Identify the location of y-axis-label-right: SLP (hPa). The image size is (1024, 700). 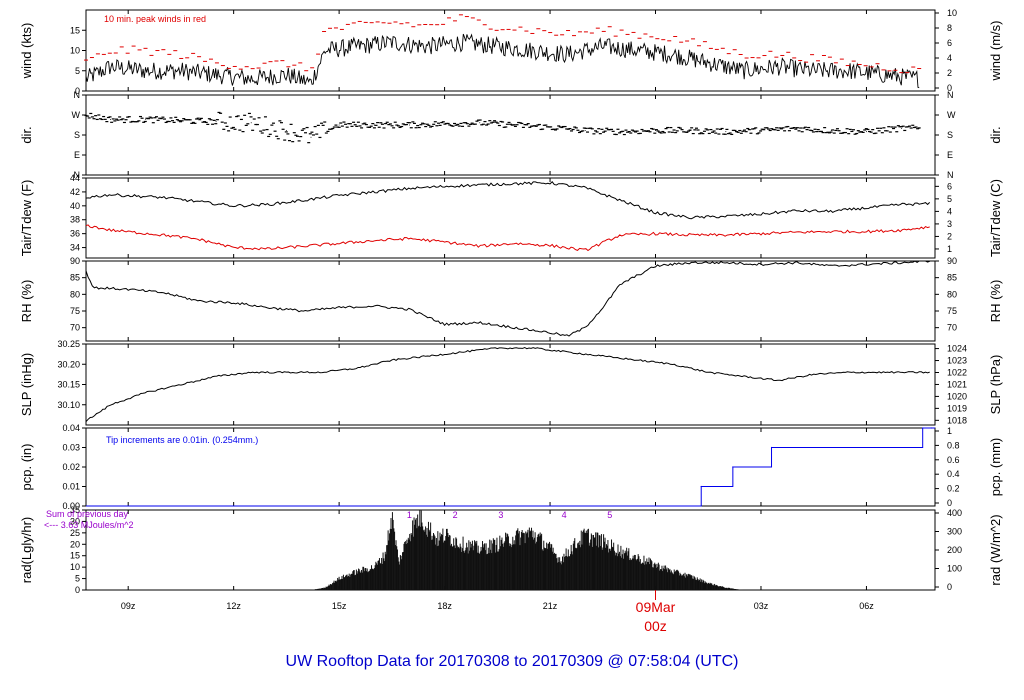
(995, 385).